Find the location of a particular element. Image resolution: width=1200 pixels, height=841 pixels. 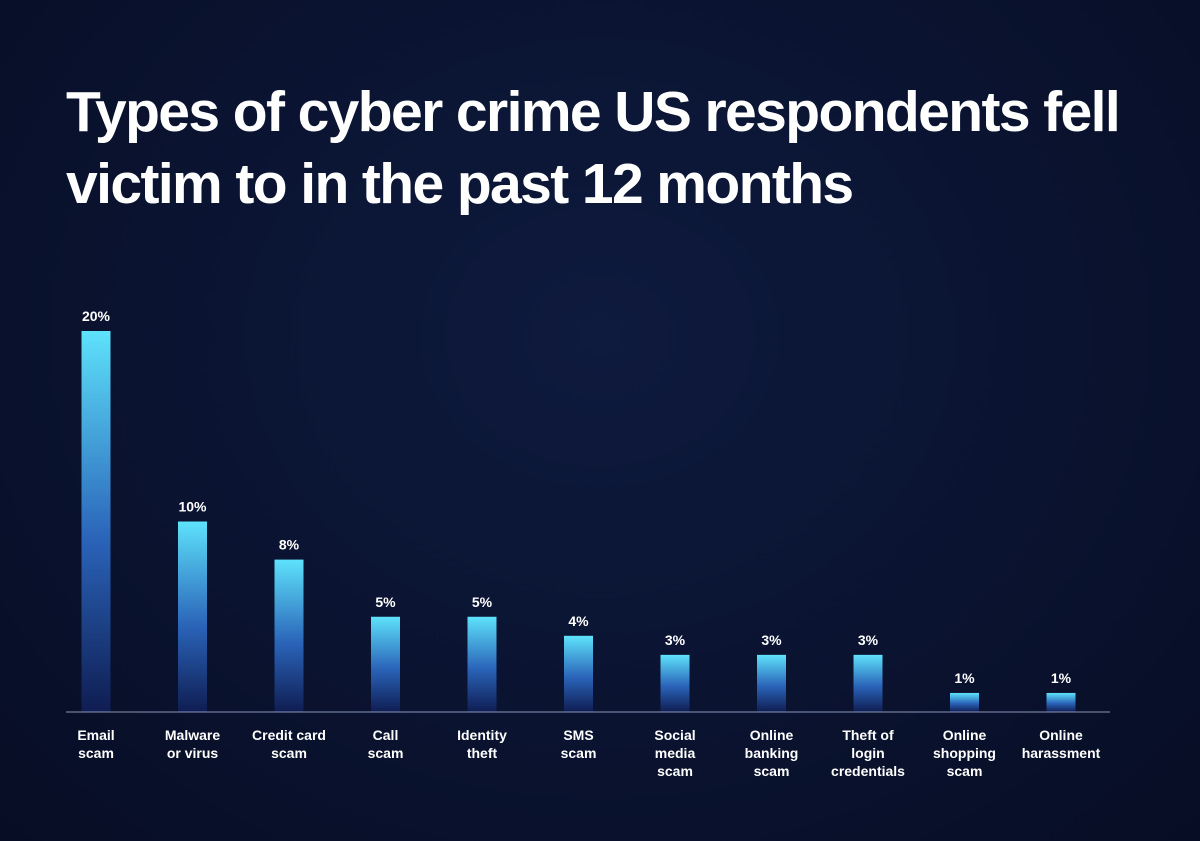

category-label-line: credentials is located at coordinates (868, 771).